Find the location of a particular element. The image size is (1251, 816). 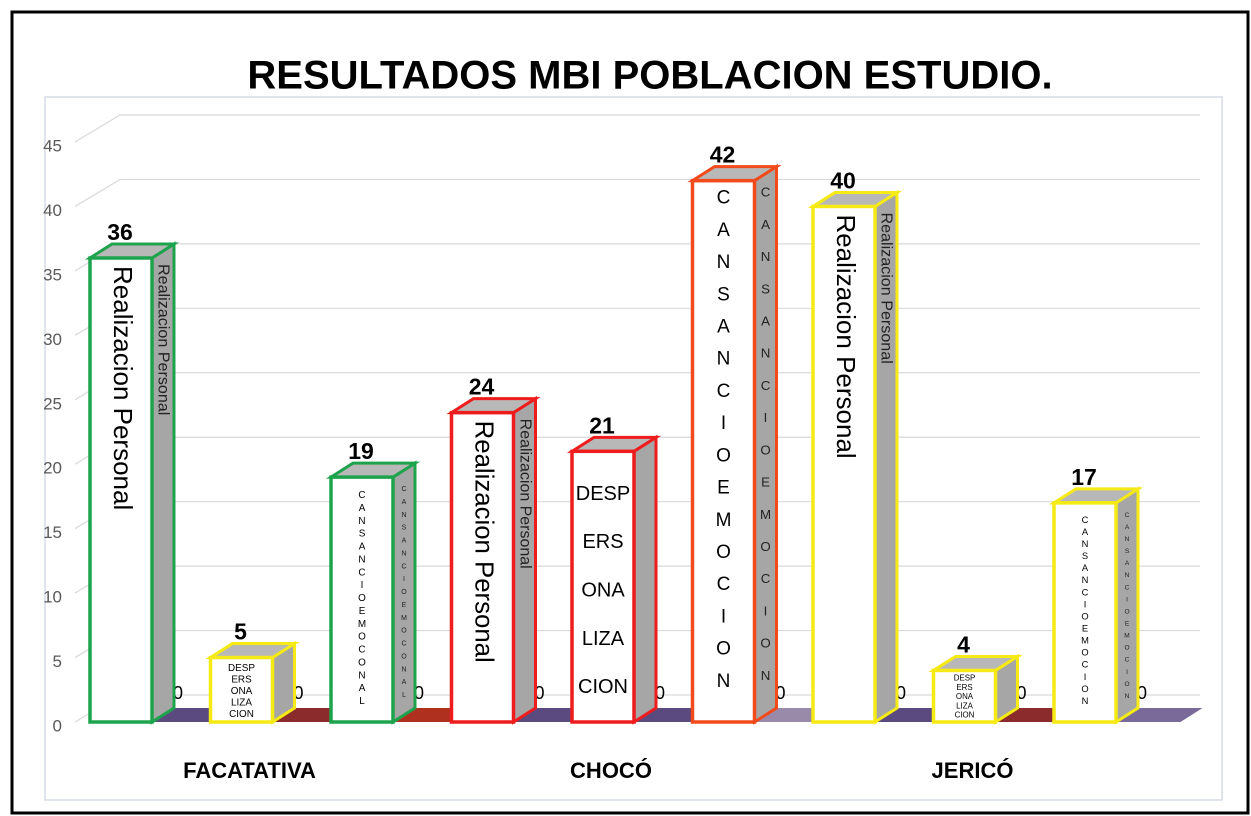

y-tick-label: 30 is located at coordinates (52, 339).